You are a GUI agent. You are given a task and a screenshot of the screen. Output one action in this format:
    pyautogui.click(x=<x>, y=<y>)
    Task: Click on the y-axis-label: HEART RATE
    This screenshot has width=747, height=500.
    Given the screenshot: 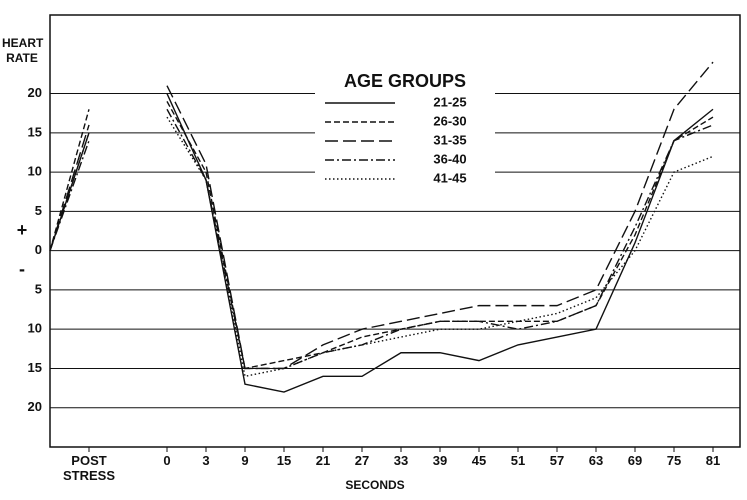 What is the action you would take?
    pyautogui.click(x=23, y=50)
    